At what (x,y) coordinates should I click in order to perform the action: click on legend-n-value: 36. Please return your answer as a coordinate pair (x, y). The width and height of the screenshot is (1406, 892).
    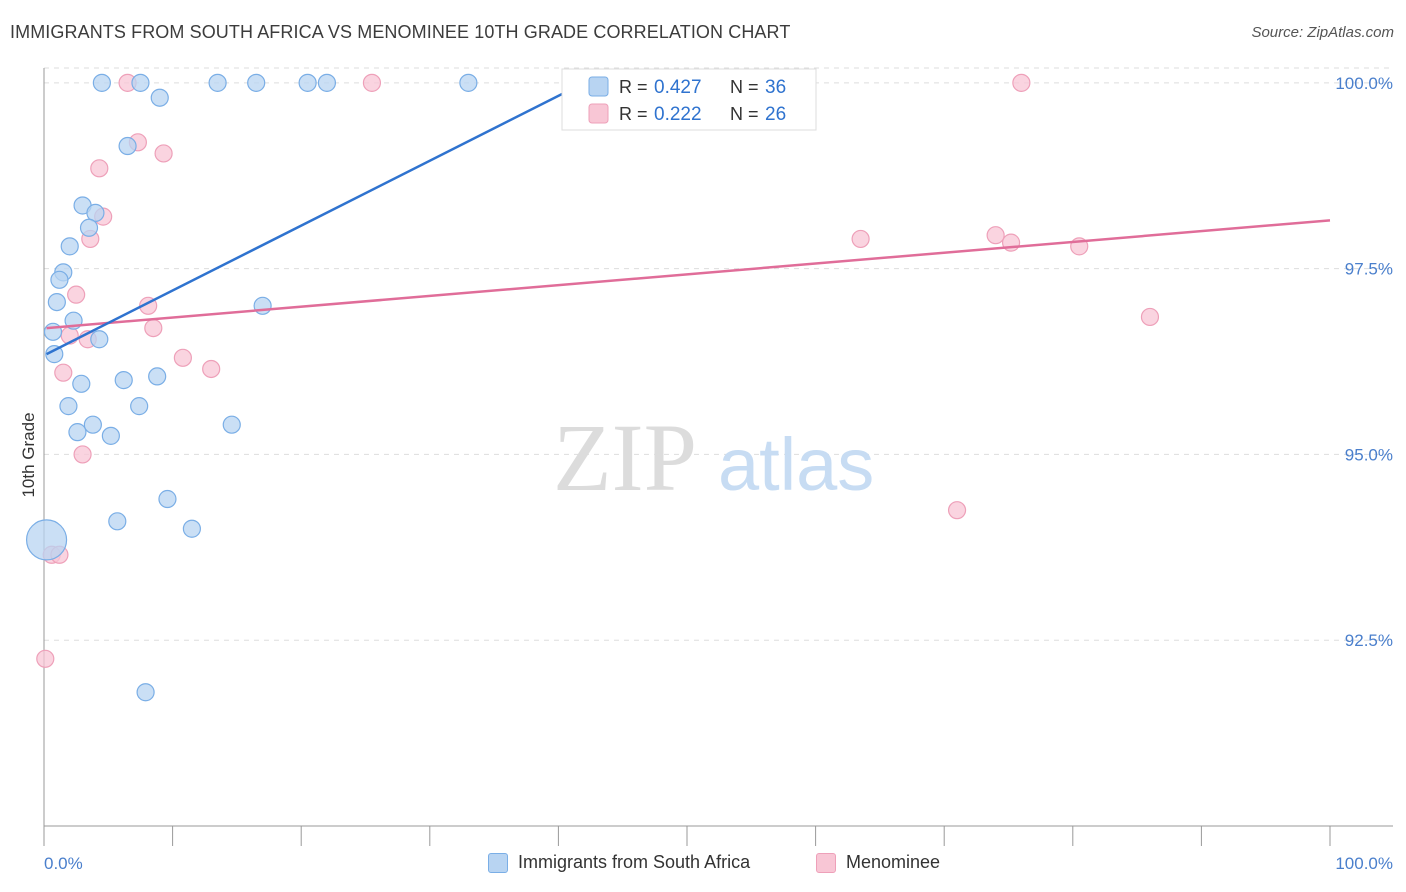
    Looking at the image, I should click on (775, 87).